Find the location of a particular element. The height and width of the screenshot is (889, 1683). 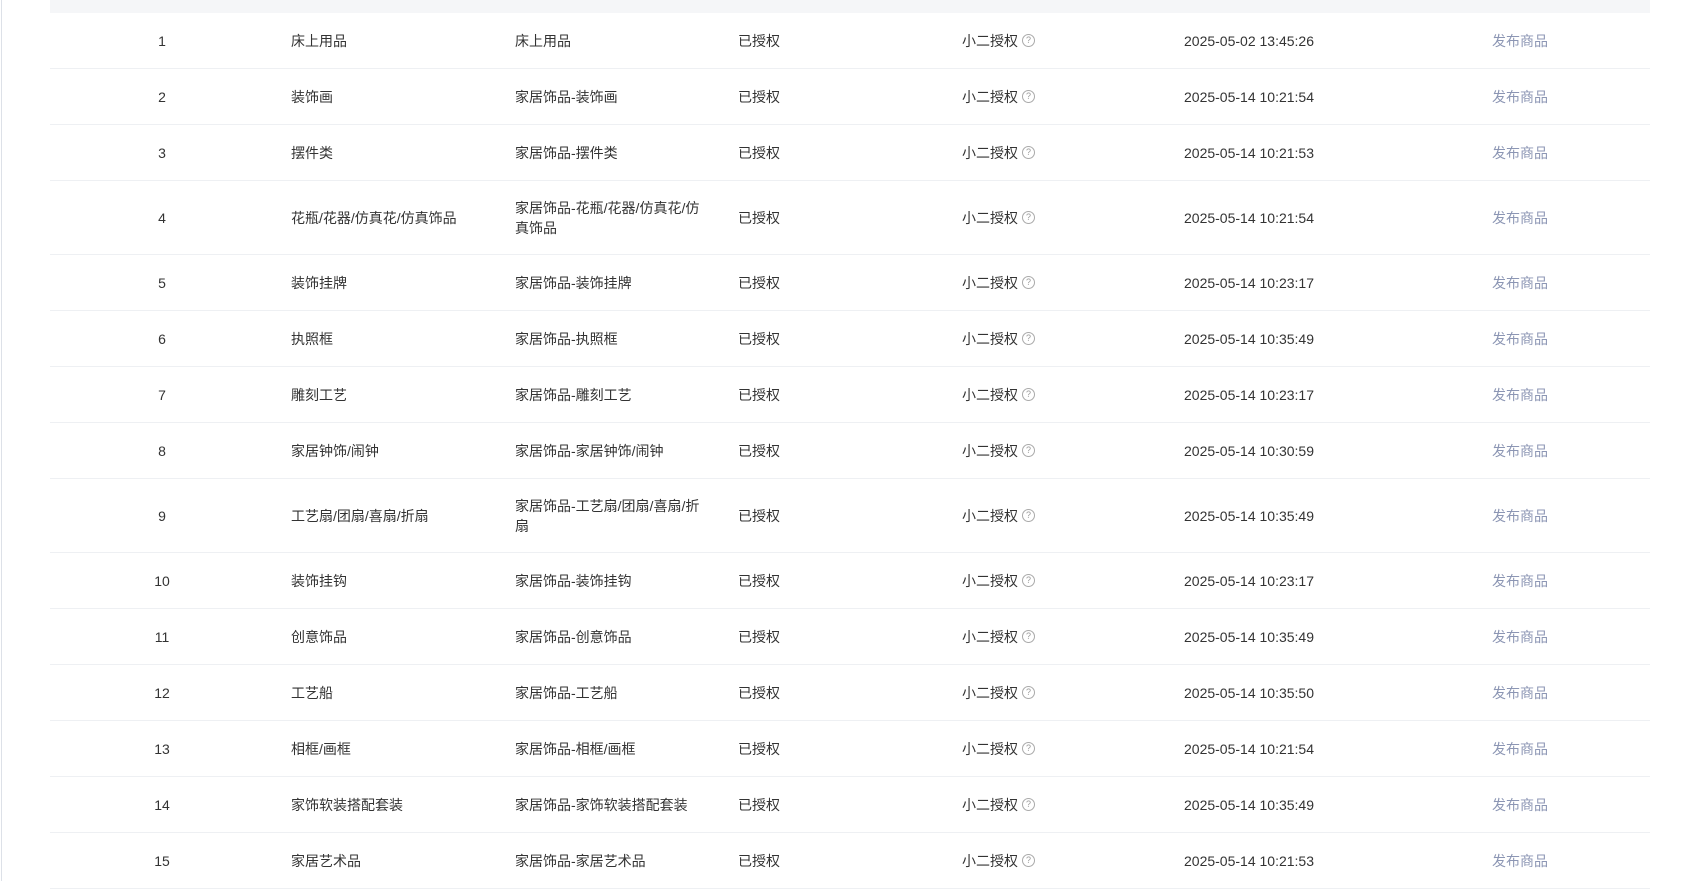

row-index: 6 is located at coordinates (162, 338).